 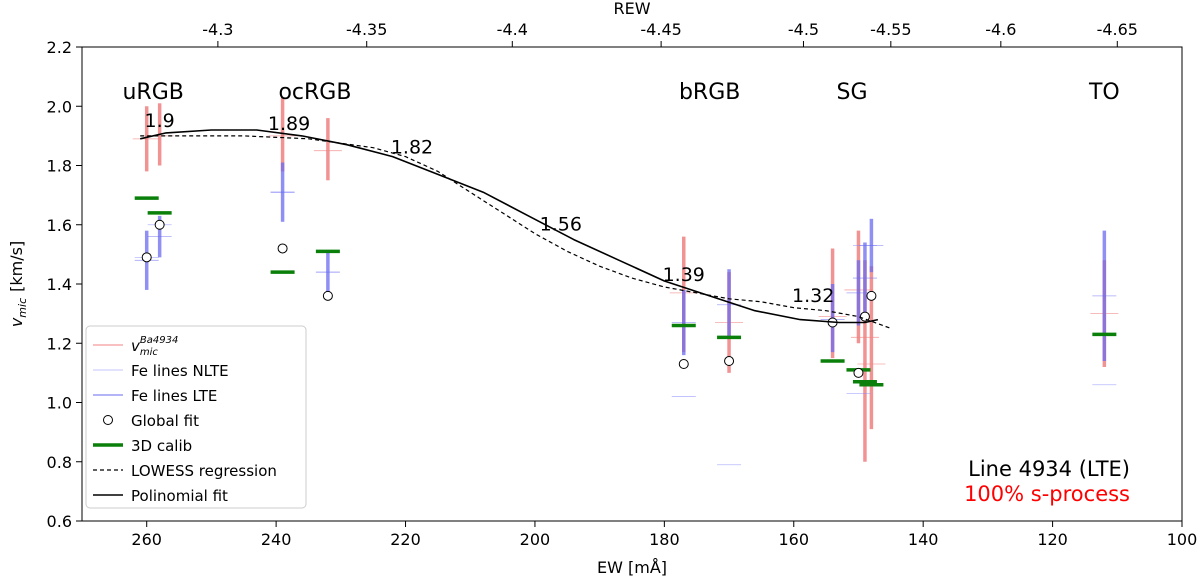 What do you see at coordinates (793, 539) in the screenshot?
I see `x-tick-label: 160` at bounding box center [793, 539].